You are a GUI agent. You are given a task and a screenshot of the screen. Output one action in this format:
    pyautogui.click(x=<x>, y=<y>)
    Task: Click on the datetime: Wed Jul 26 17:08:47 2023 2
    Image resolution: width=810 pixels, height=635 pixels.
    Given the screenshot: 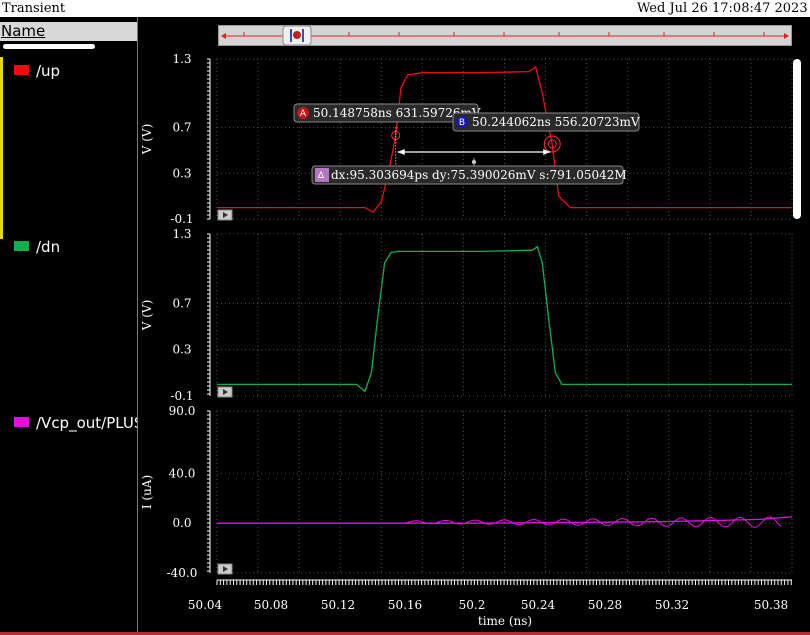 What is the action you would take?
    pyautogui.click(x=723, y=8)
    